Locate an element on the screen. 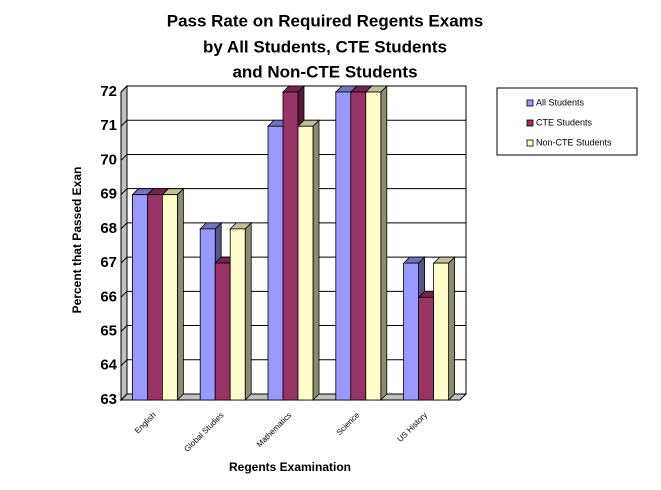 The height and width of the screenshot is (490, 661). x-tick-label: Science is located at coordinates (348, 423).